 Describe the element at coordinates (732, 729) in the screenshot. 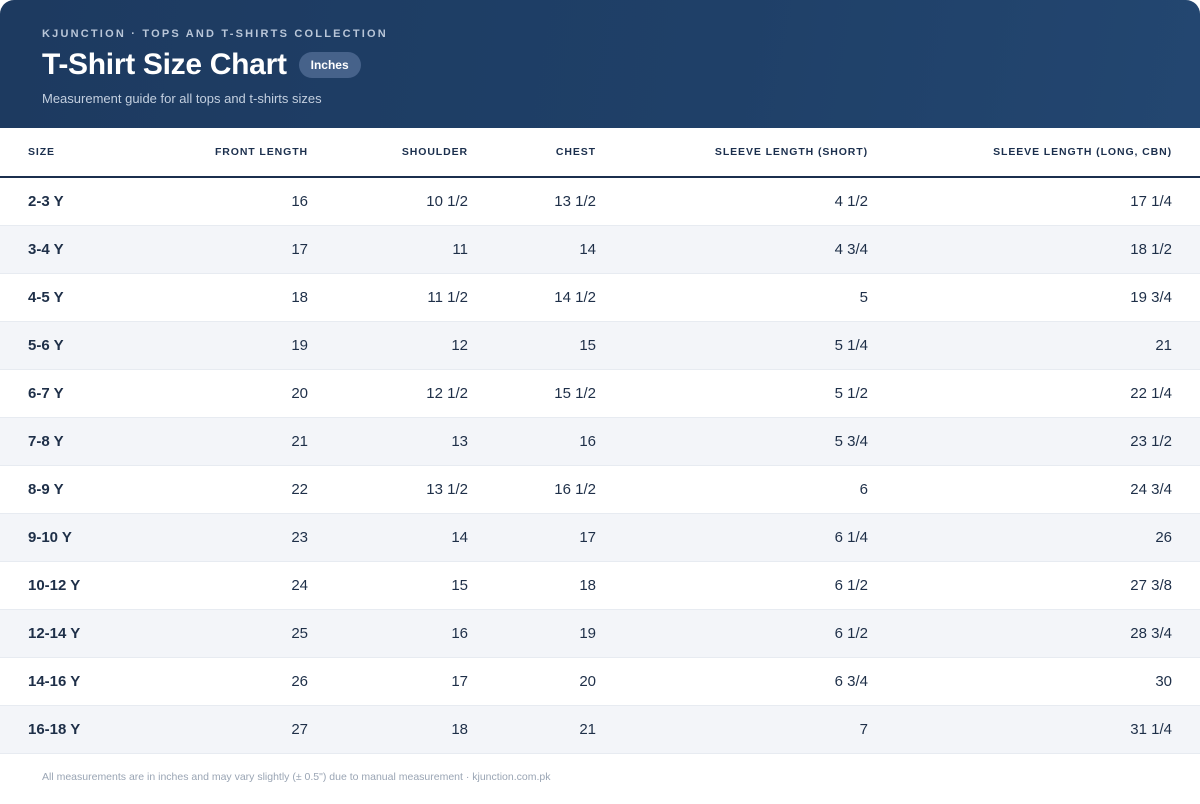

I see `measurement-cell: 7` at that location.